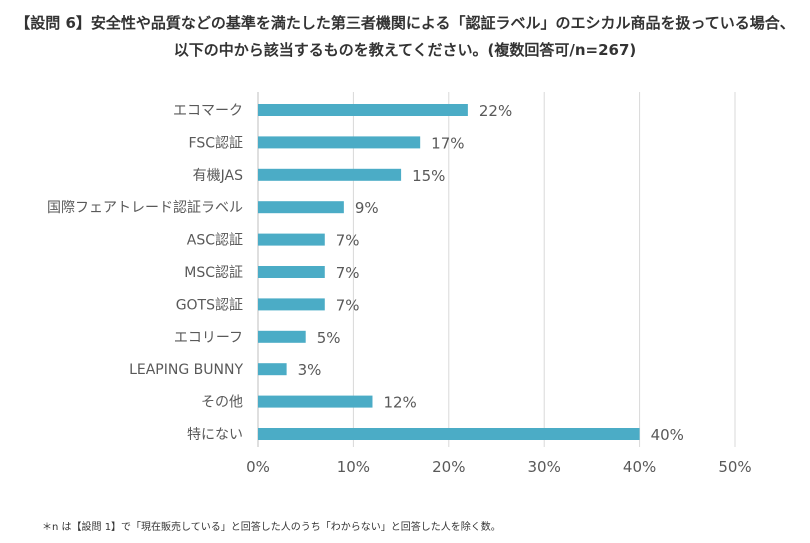 This screenshot has height=543, width=810. I want to click on value-label: 5%, so click(329, 338).